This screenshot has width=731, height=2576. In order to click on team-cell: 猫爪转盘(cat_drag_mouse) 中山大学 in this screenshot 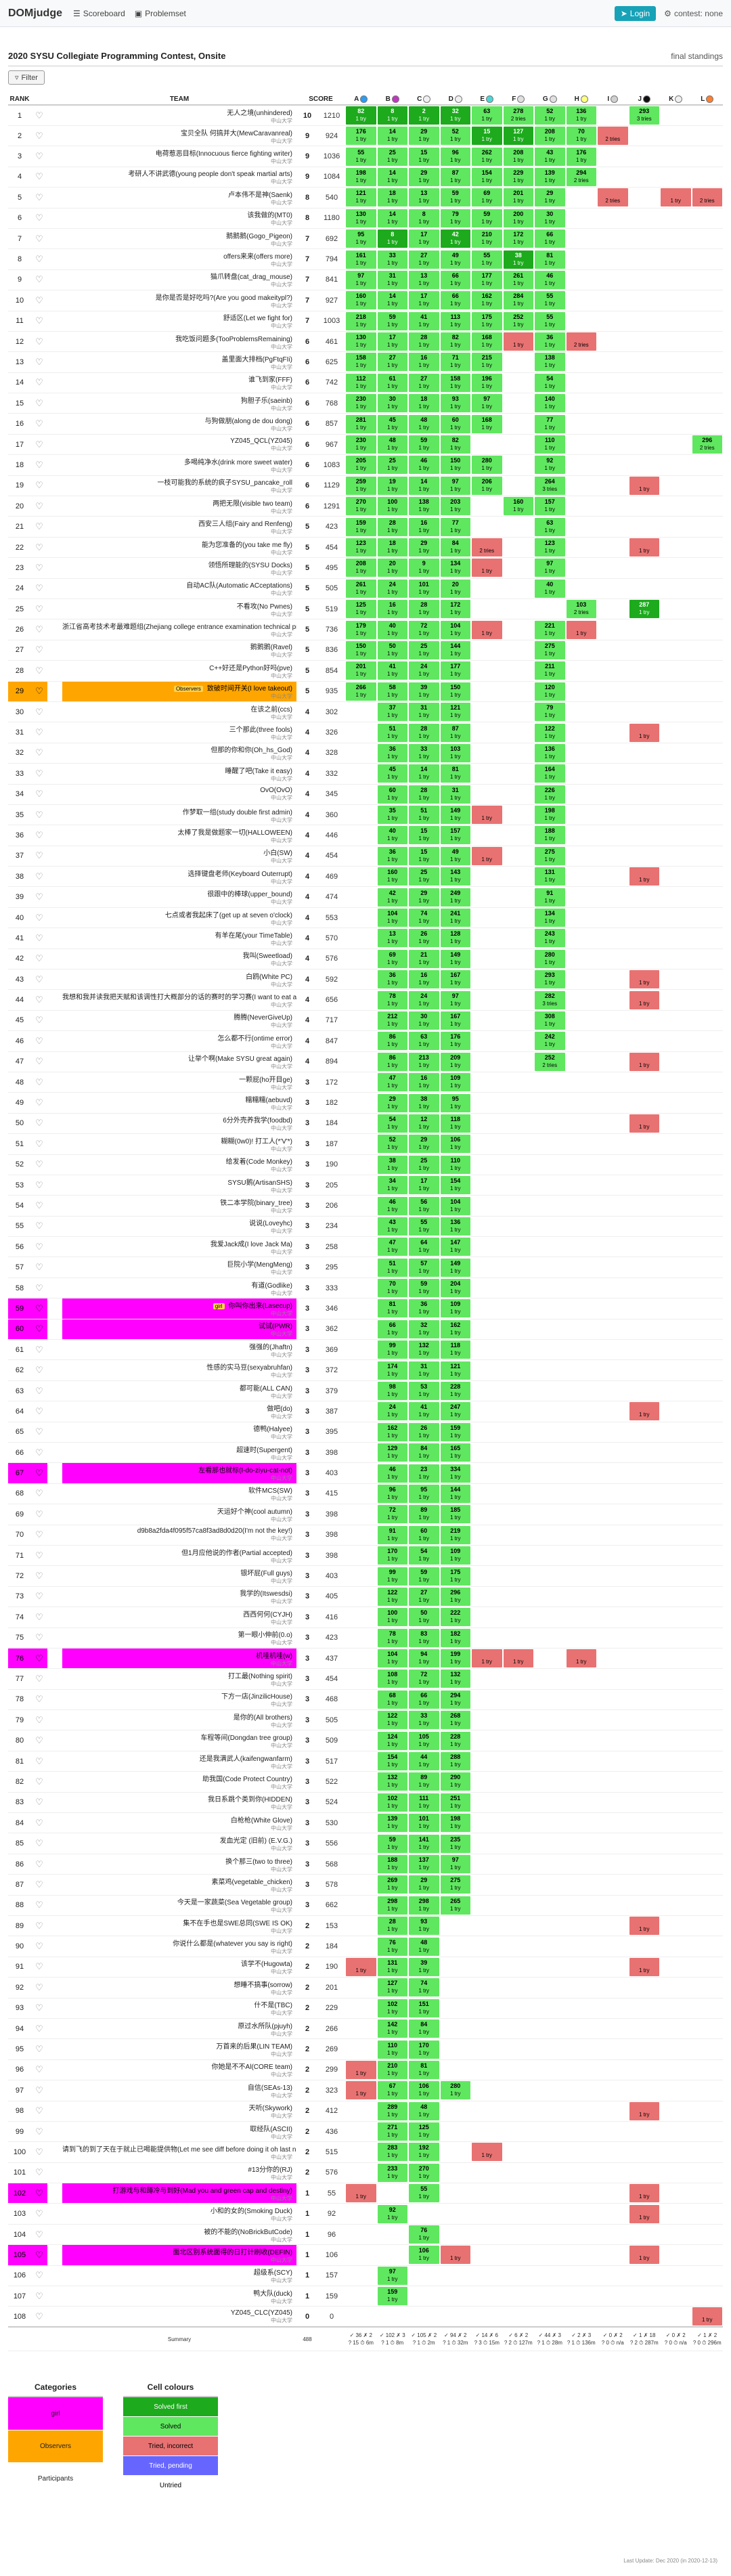, I will do `click(179, 280)`.